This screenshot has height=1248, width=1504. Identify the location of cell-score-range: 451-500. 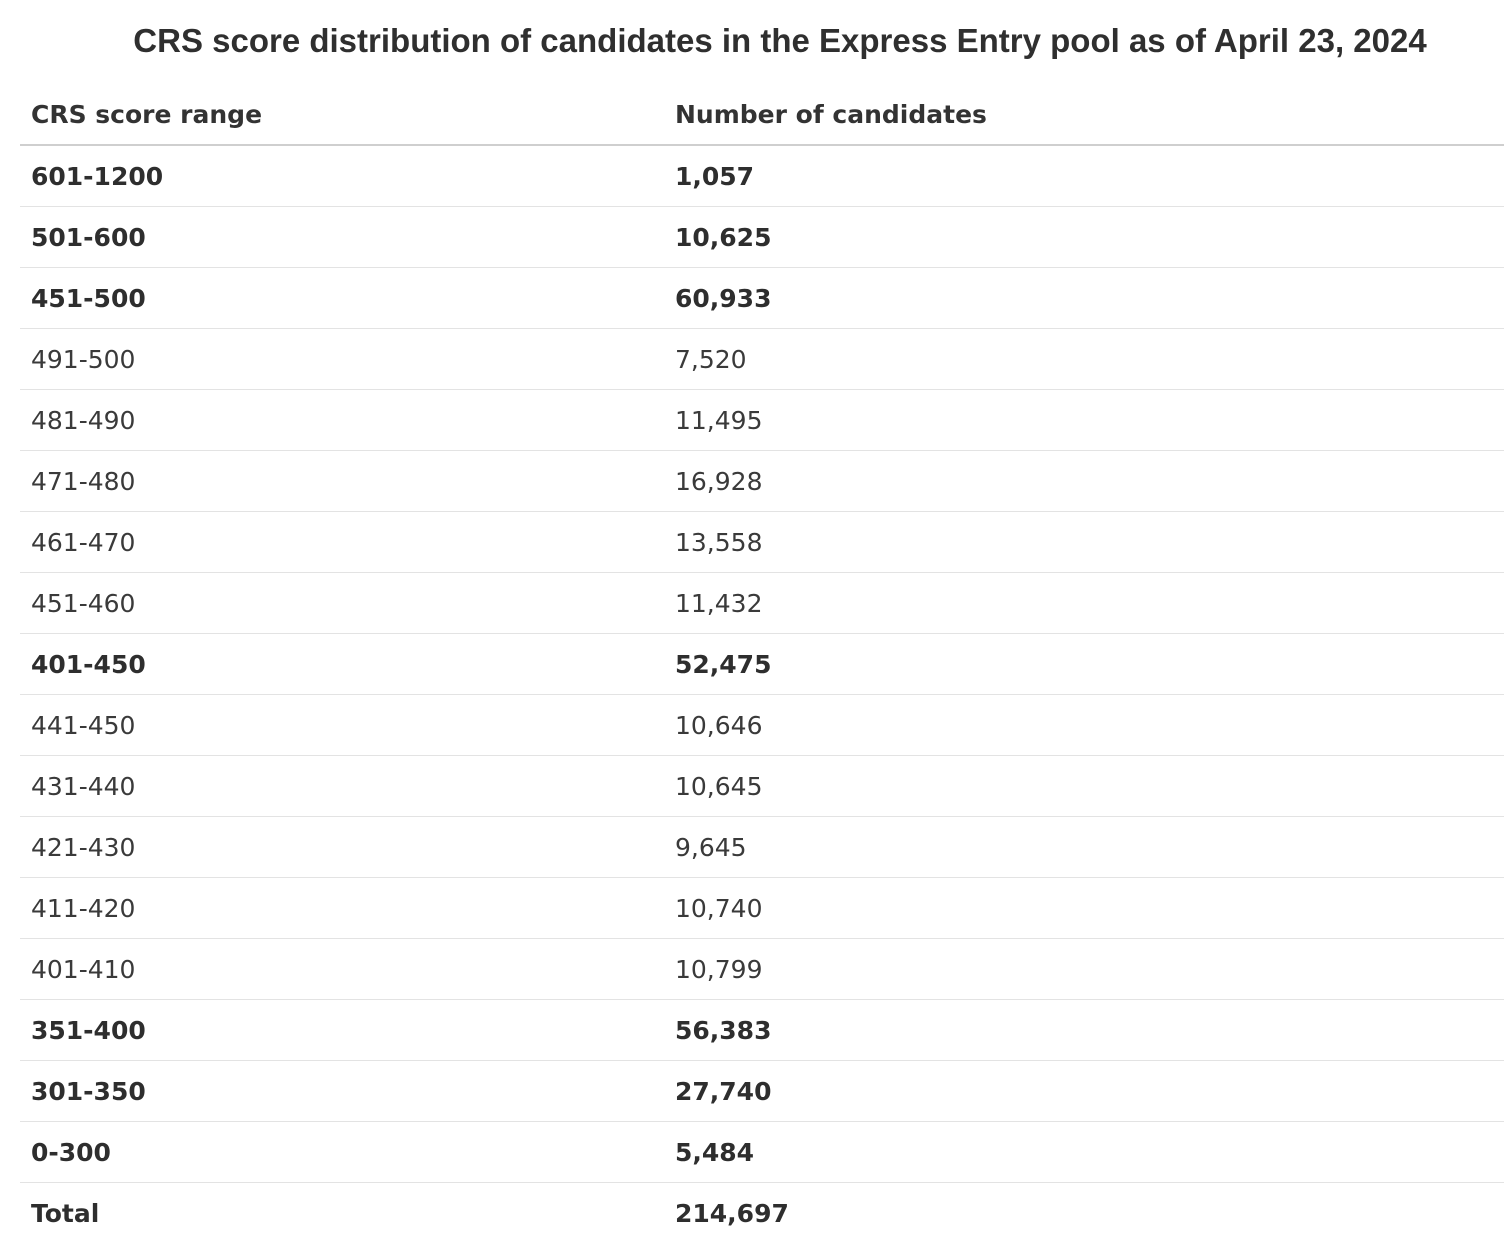
(342, 298).